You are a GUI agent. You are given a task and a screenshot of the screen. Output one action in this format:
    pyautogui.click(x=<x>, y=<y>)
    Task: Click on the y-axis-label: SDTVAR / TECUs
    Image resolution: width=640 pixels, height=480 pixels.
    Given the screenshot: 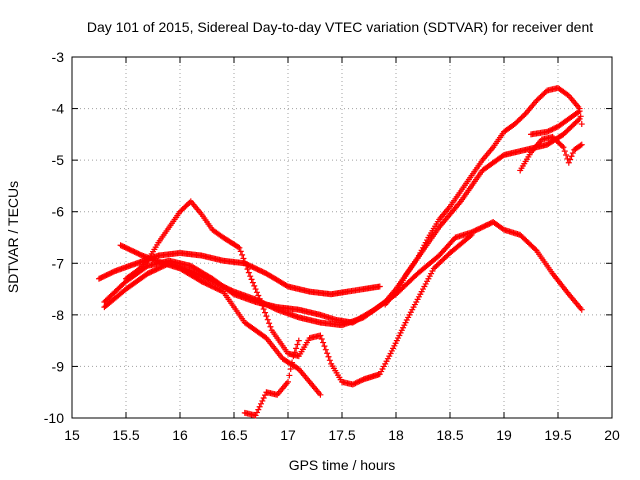 What is the action you would take?
    pyautogui.click(x=13, y=237)
    